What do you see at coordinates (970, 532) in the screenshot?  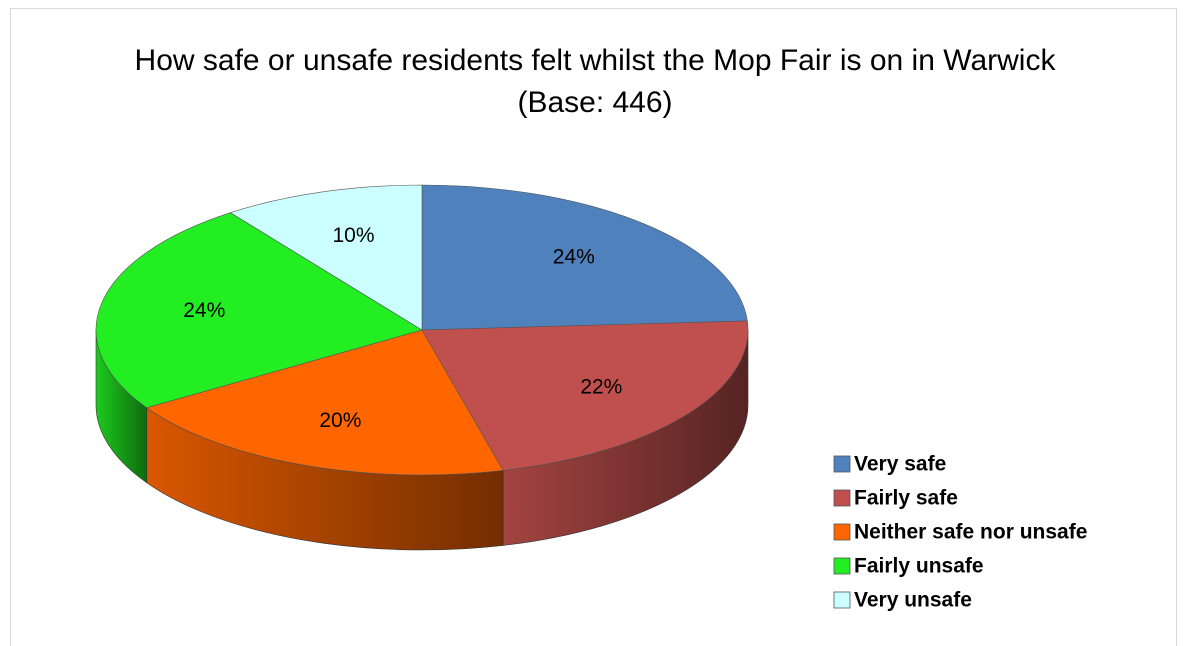 I see `legend-label: Neither safe nor unsafe` at bounding box center [970, 532].